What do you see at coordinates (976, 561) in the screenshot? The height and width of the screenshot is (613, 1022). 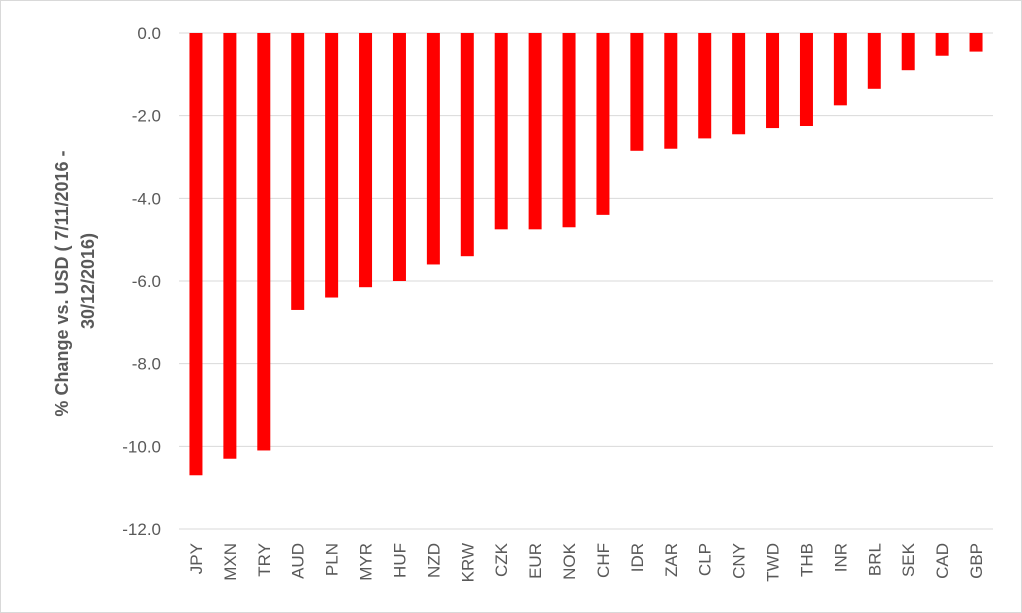 I see `x-tick-label: GBP` at bounding box center [976, 561].